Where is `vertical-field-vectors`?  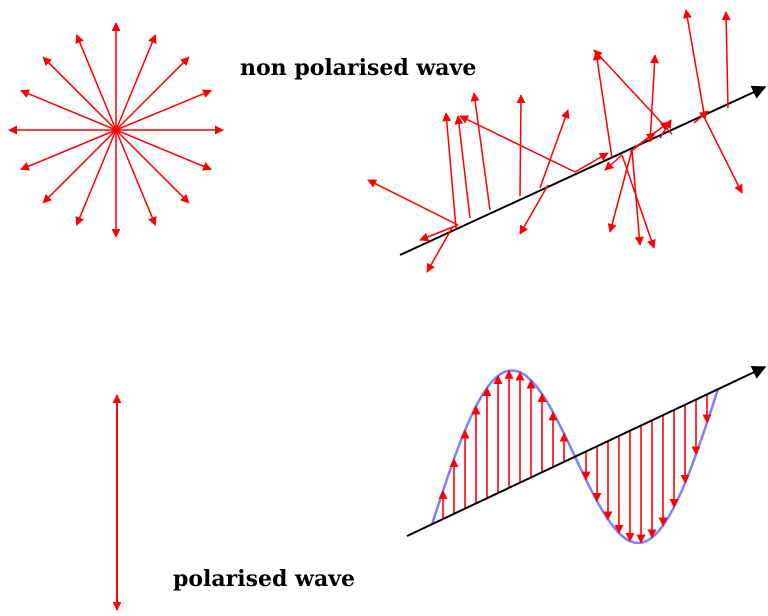 vertical-field-vectors is located at coordinates (575, 456).